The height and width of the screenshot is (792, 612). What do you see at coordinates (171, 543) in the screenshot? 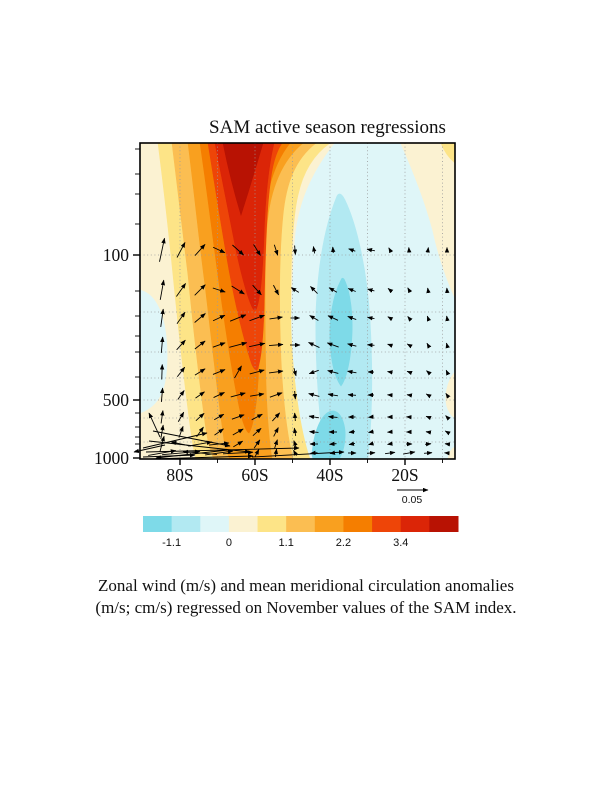
I see `colorbar-tick-label: -1.1` at bounding box center [171, 543].